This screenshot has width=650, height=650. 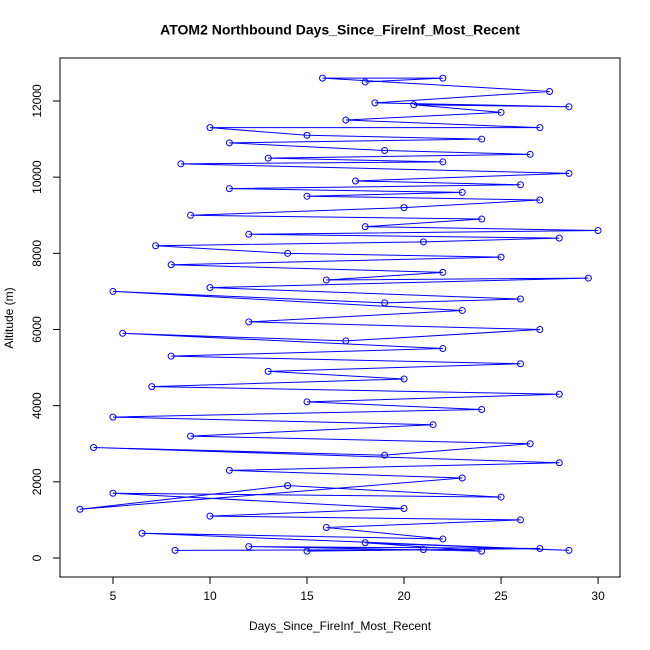 What do you see at coordinates (37, 329) in the screenshot?
I see `y-tick-label: 6000` at bounding box center [37, 329].